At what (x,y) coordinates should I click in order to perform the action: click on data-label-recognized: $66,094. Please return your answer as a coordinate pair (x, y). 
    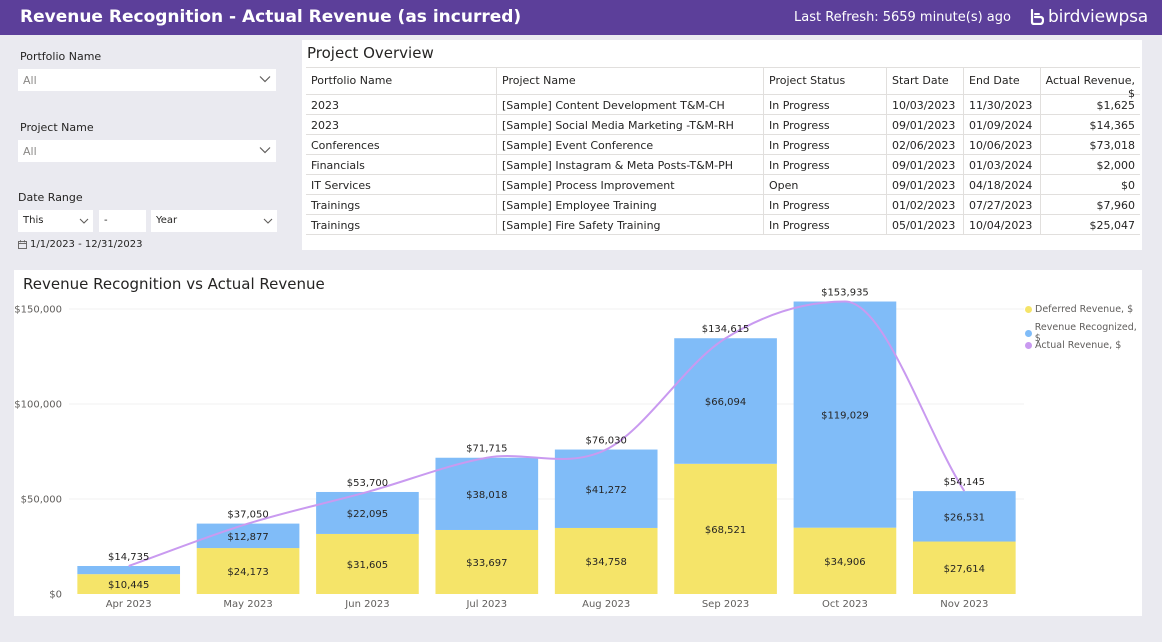
    Looking at the image, I should click on (725, 402).